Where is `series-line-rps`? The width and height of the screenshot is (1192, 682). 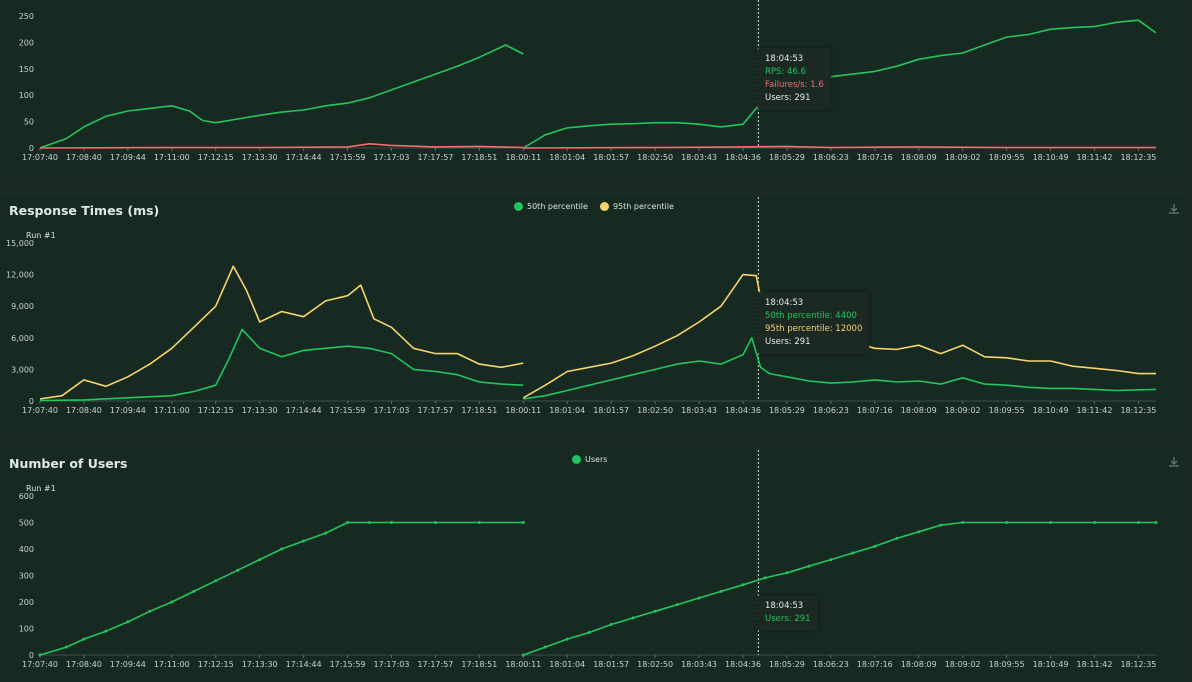 series-line-rps is located at coordinates (839, 84).